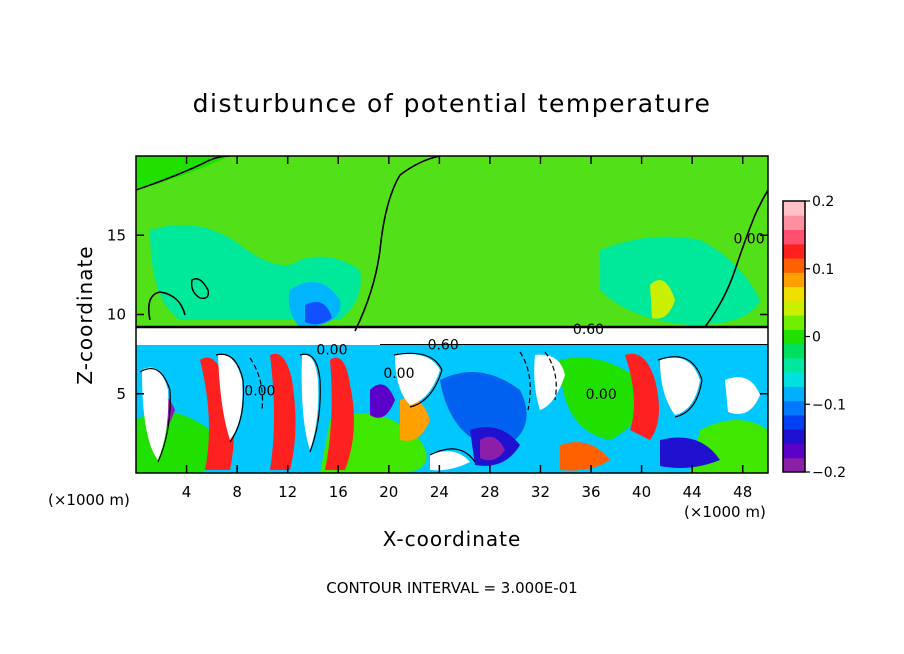 Image resolution: width=904 pixels, height=654 pixels. Describe the element at coordinates (200, 289) in the screenshot. I see `zero-contour-small` at that location.